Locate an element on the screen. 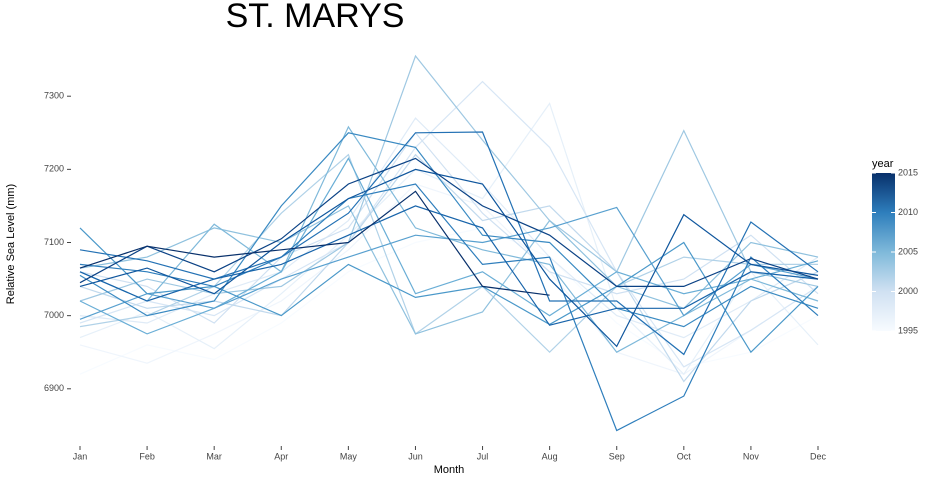 The image size is (940, 480). x-tick-label: May is located at coordinates (349, 456).